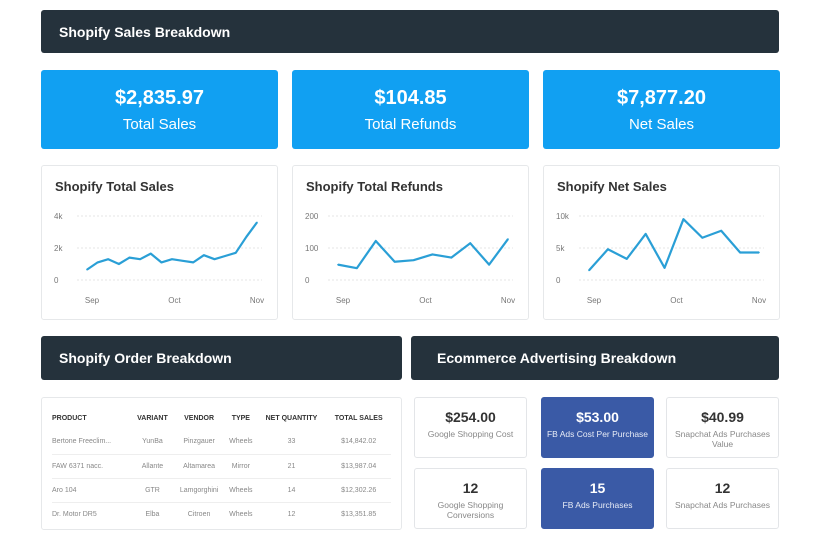 Image resolution: width=817 pixels, height=550 pixels. Describe the element at coordinates (358, 442) in the screenshot. I see `table-cell: $14,842.02` at that location.